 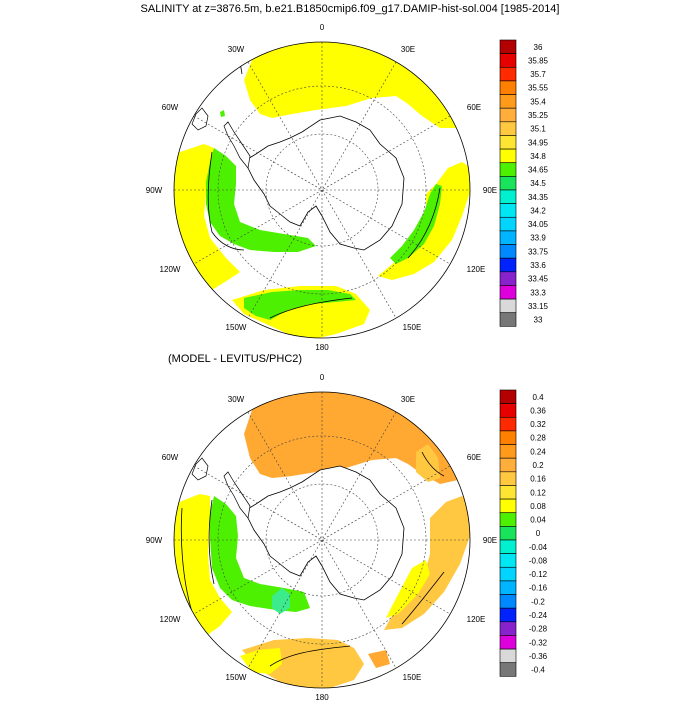 I want to click on colorbar-difference-tick-label: -0.32, so click(x=538, y=642).